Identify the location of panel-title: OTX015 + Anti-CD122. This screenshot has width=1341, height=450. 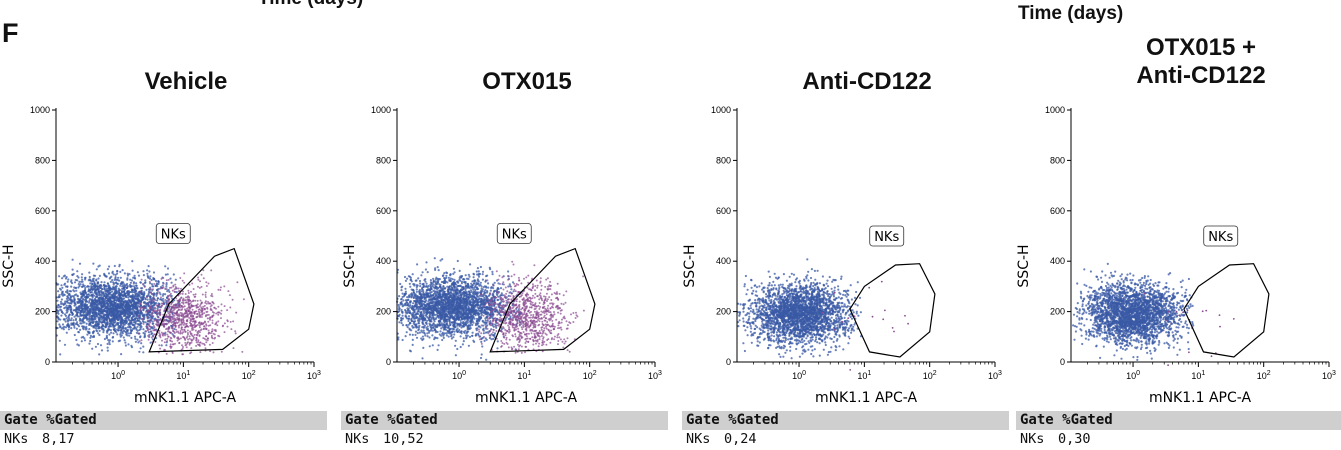
(1201, 62).